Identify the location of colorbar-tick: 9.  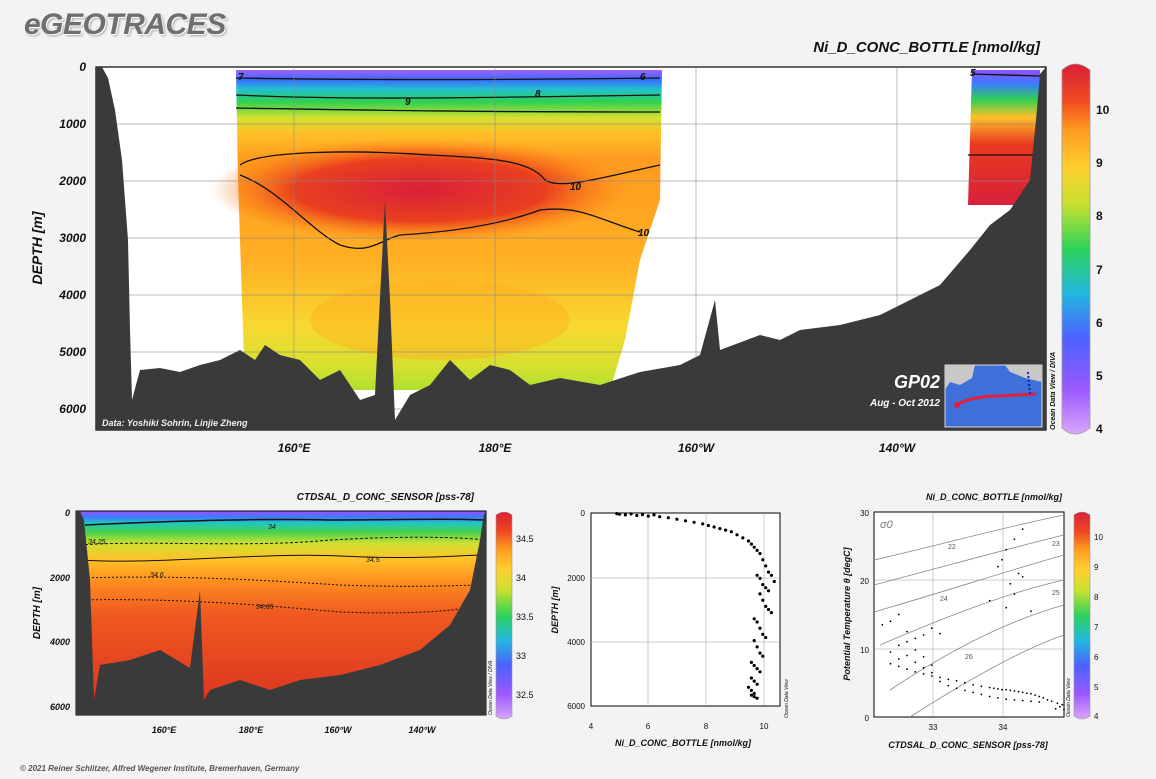
(1099, 163).